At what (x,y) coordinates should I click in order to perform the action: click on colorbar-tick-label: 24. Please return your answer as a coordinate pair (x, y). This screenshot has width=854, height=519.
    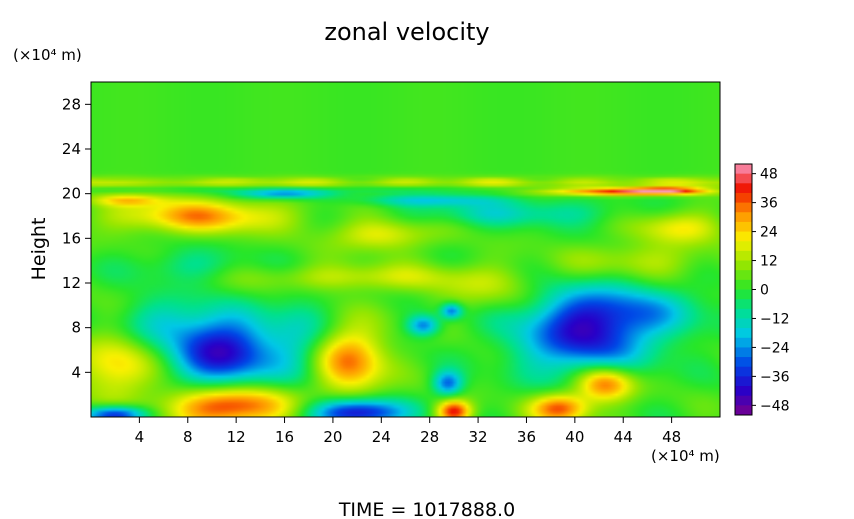
    Looking at the image, I should click on (769, 233).